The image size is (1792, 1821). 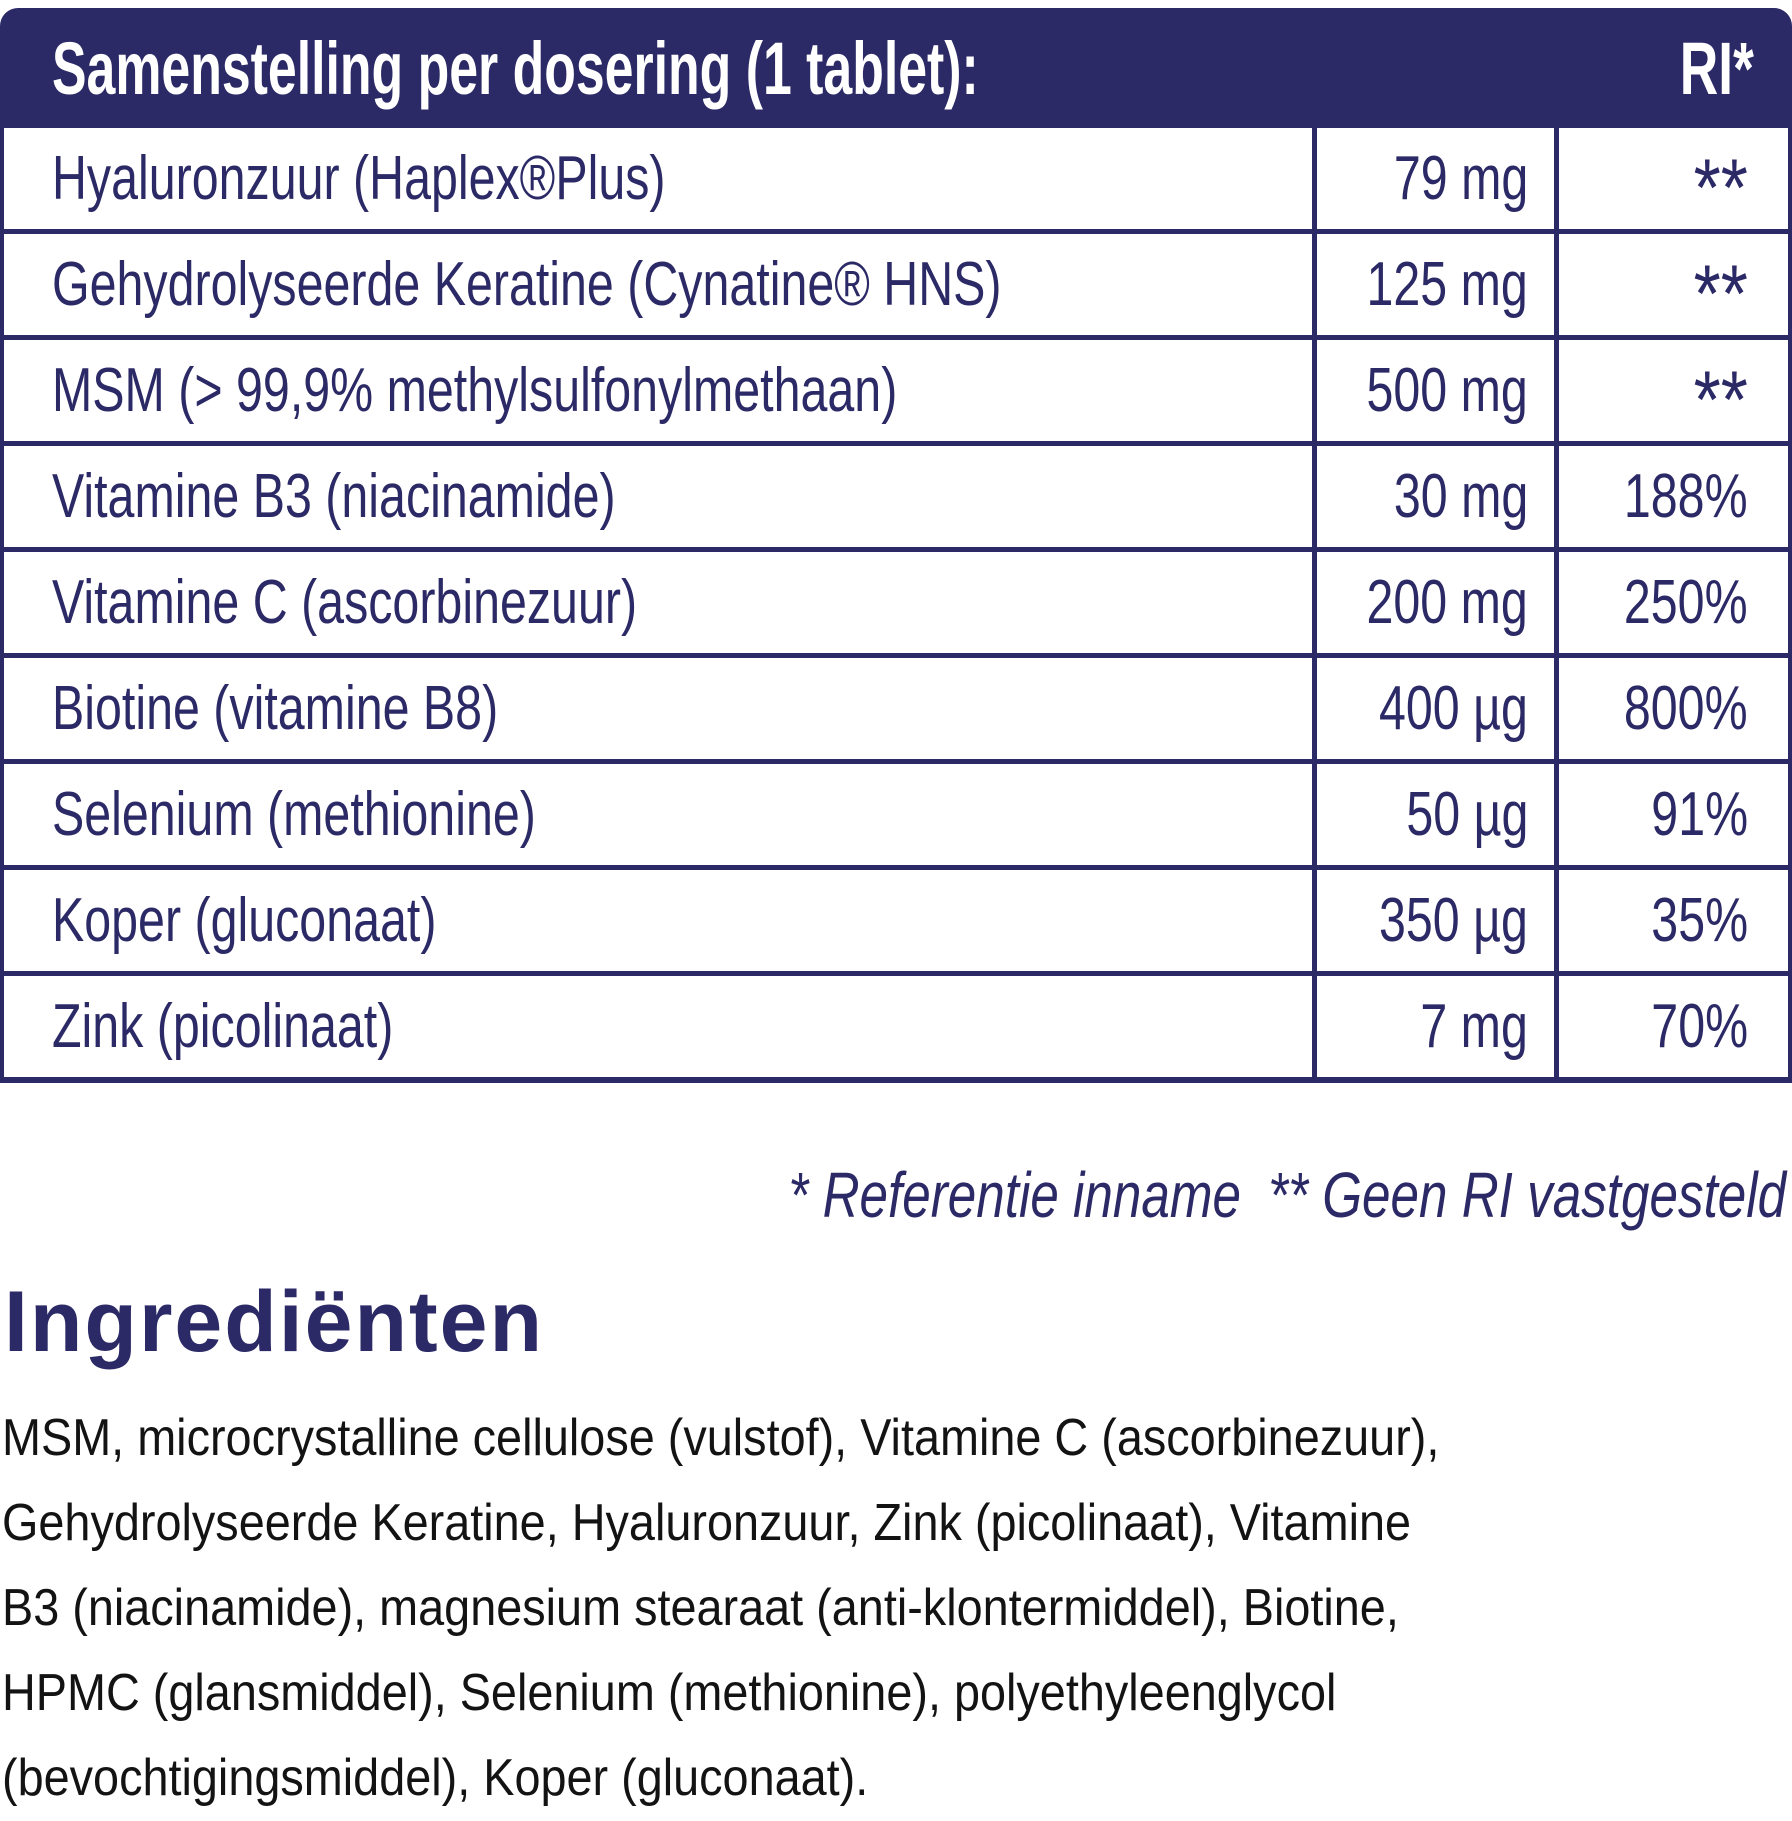 What do you see at coordinates (244, 920) in the screenshot?
I see `ingredient-name-cell: Koper (gluconaat)` at bounding box center [244, 920].